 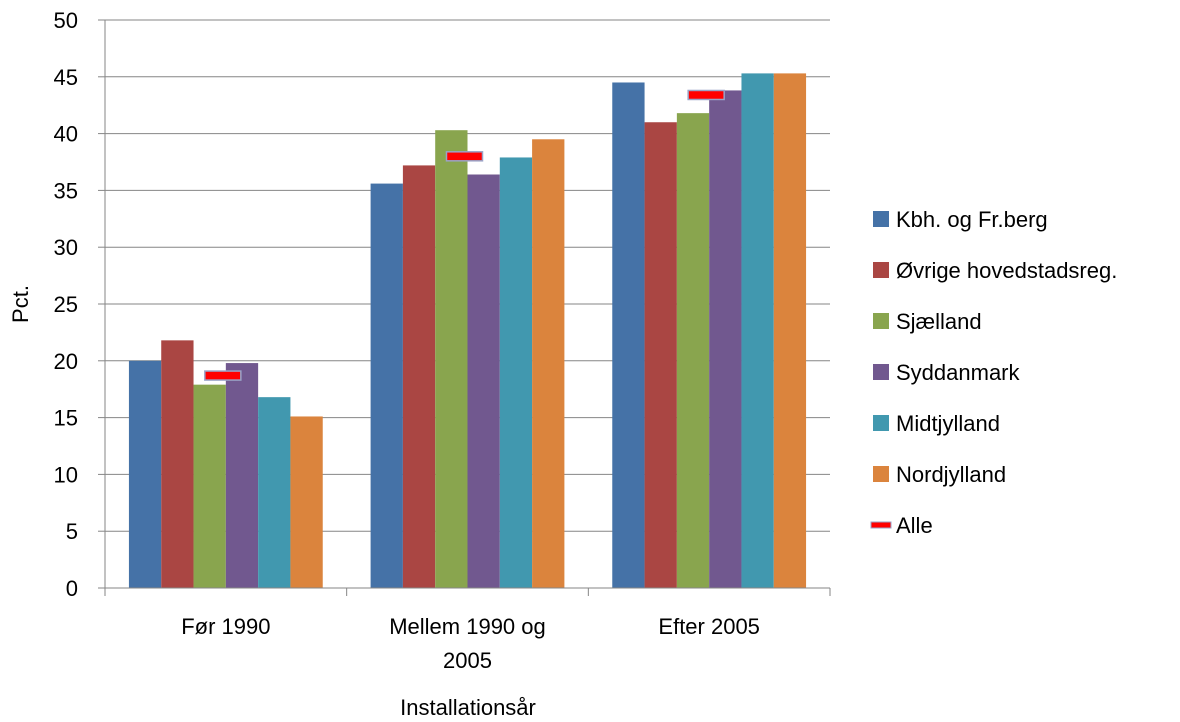 I want to click on y-tick-label: 10, so click(x=66, y=474).